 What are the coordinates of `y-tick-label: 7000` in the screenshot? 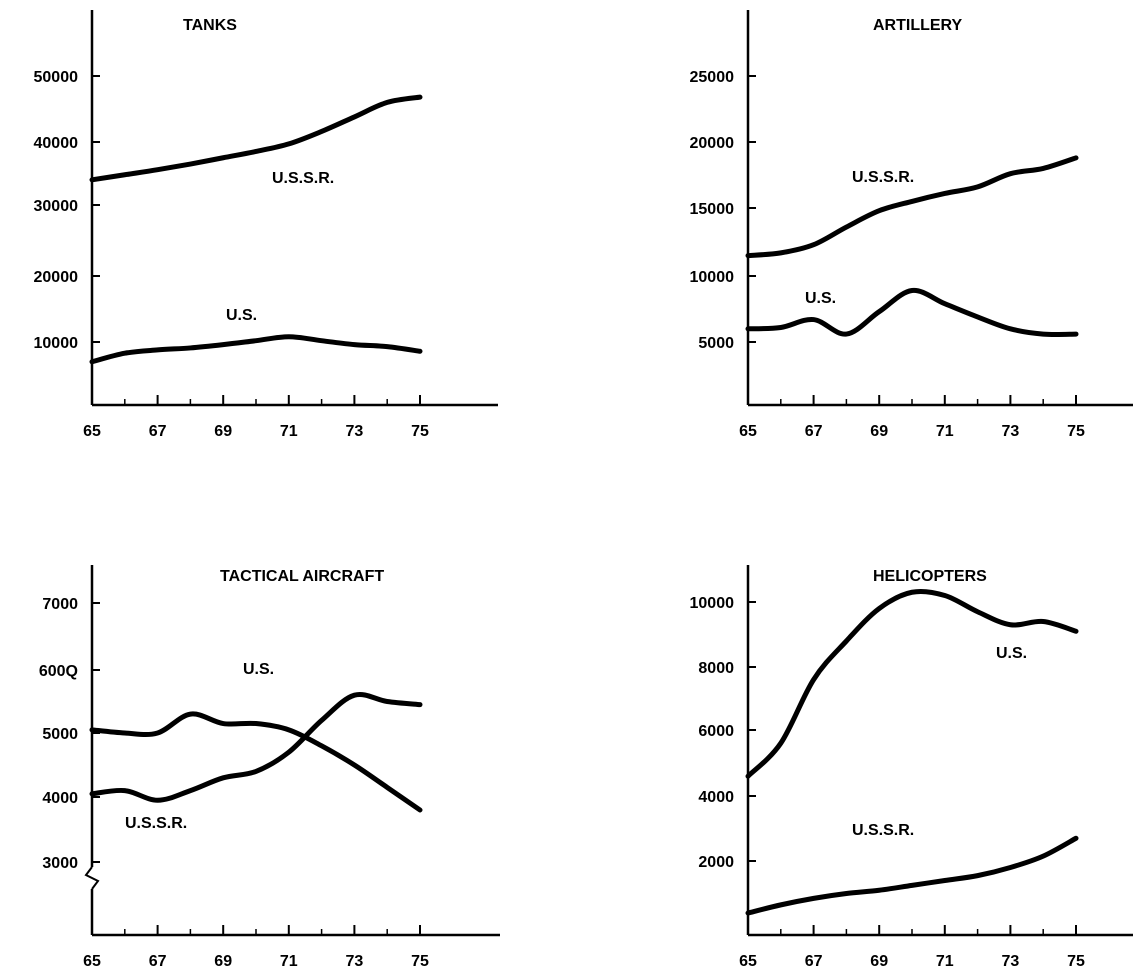 It's located at (60, 604).